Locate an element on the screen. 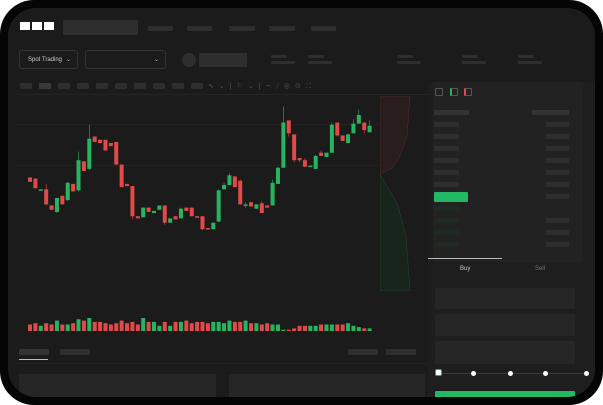 The width and height of the screenshot is (603, 405). chevron-down-icon: ⌄ is located at coordinates (156, 60).